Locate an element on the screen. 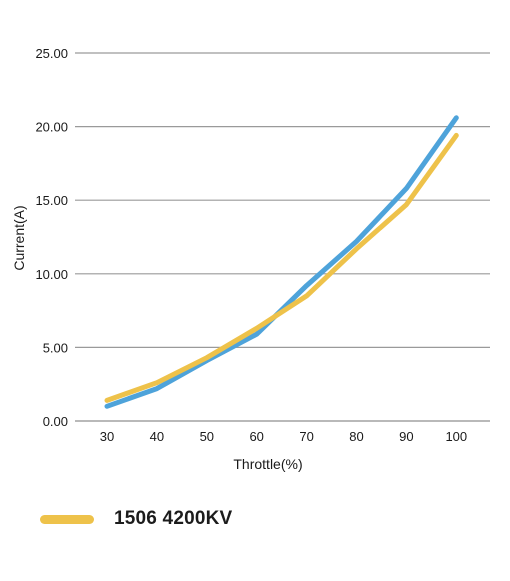 Image resolution: width=510 pixels, height=581 pixels. x-axis-ticks: 30 40 50 60 70 80 90 100 is located at coordinates (283, 436).